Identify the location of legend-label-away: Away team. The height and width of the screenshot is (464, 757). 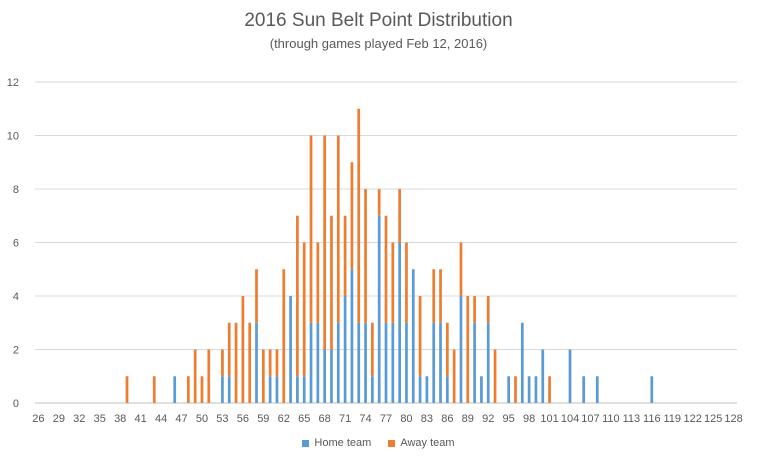
(427, 443).